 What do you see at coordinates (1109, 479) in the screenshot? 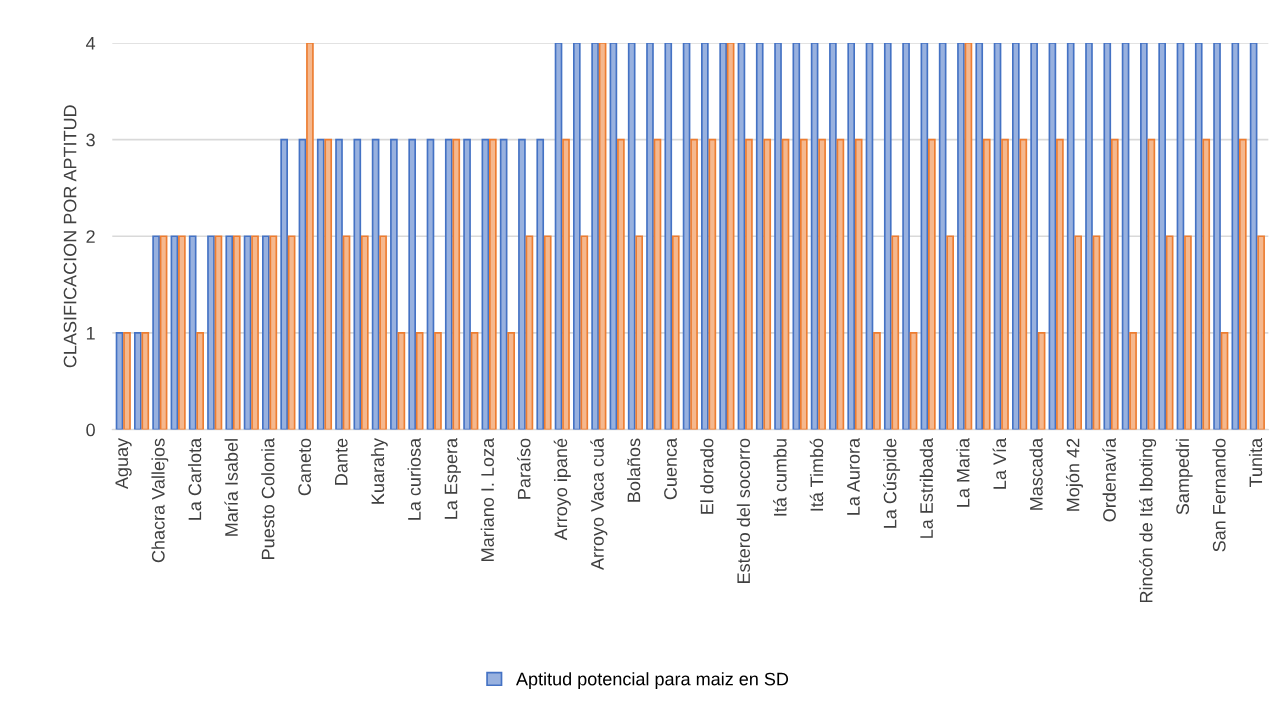
I see `x-tick-label: Ordenavía` at bounding box center [1109, 479].